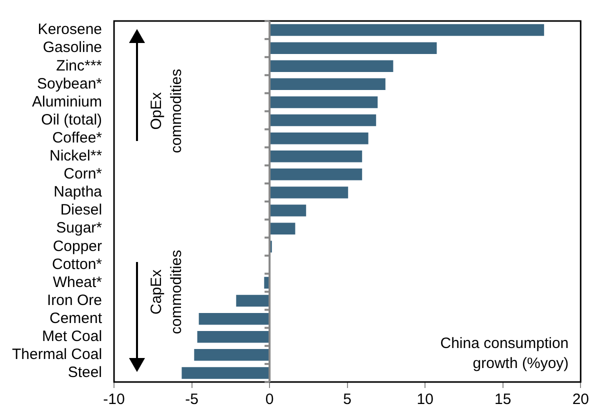 This screenshot has width=600, height=412. What do you see at coordinates (72, 337) in the screenshot?
I see `y-tick-label: Met Coal` at bounding box center [72, 337].